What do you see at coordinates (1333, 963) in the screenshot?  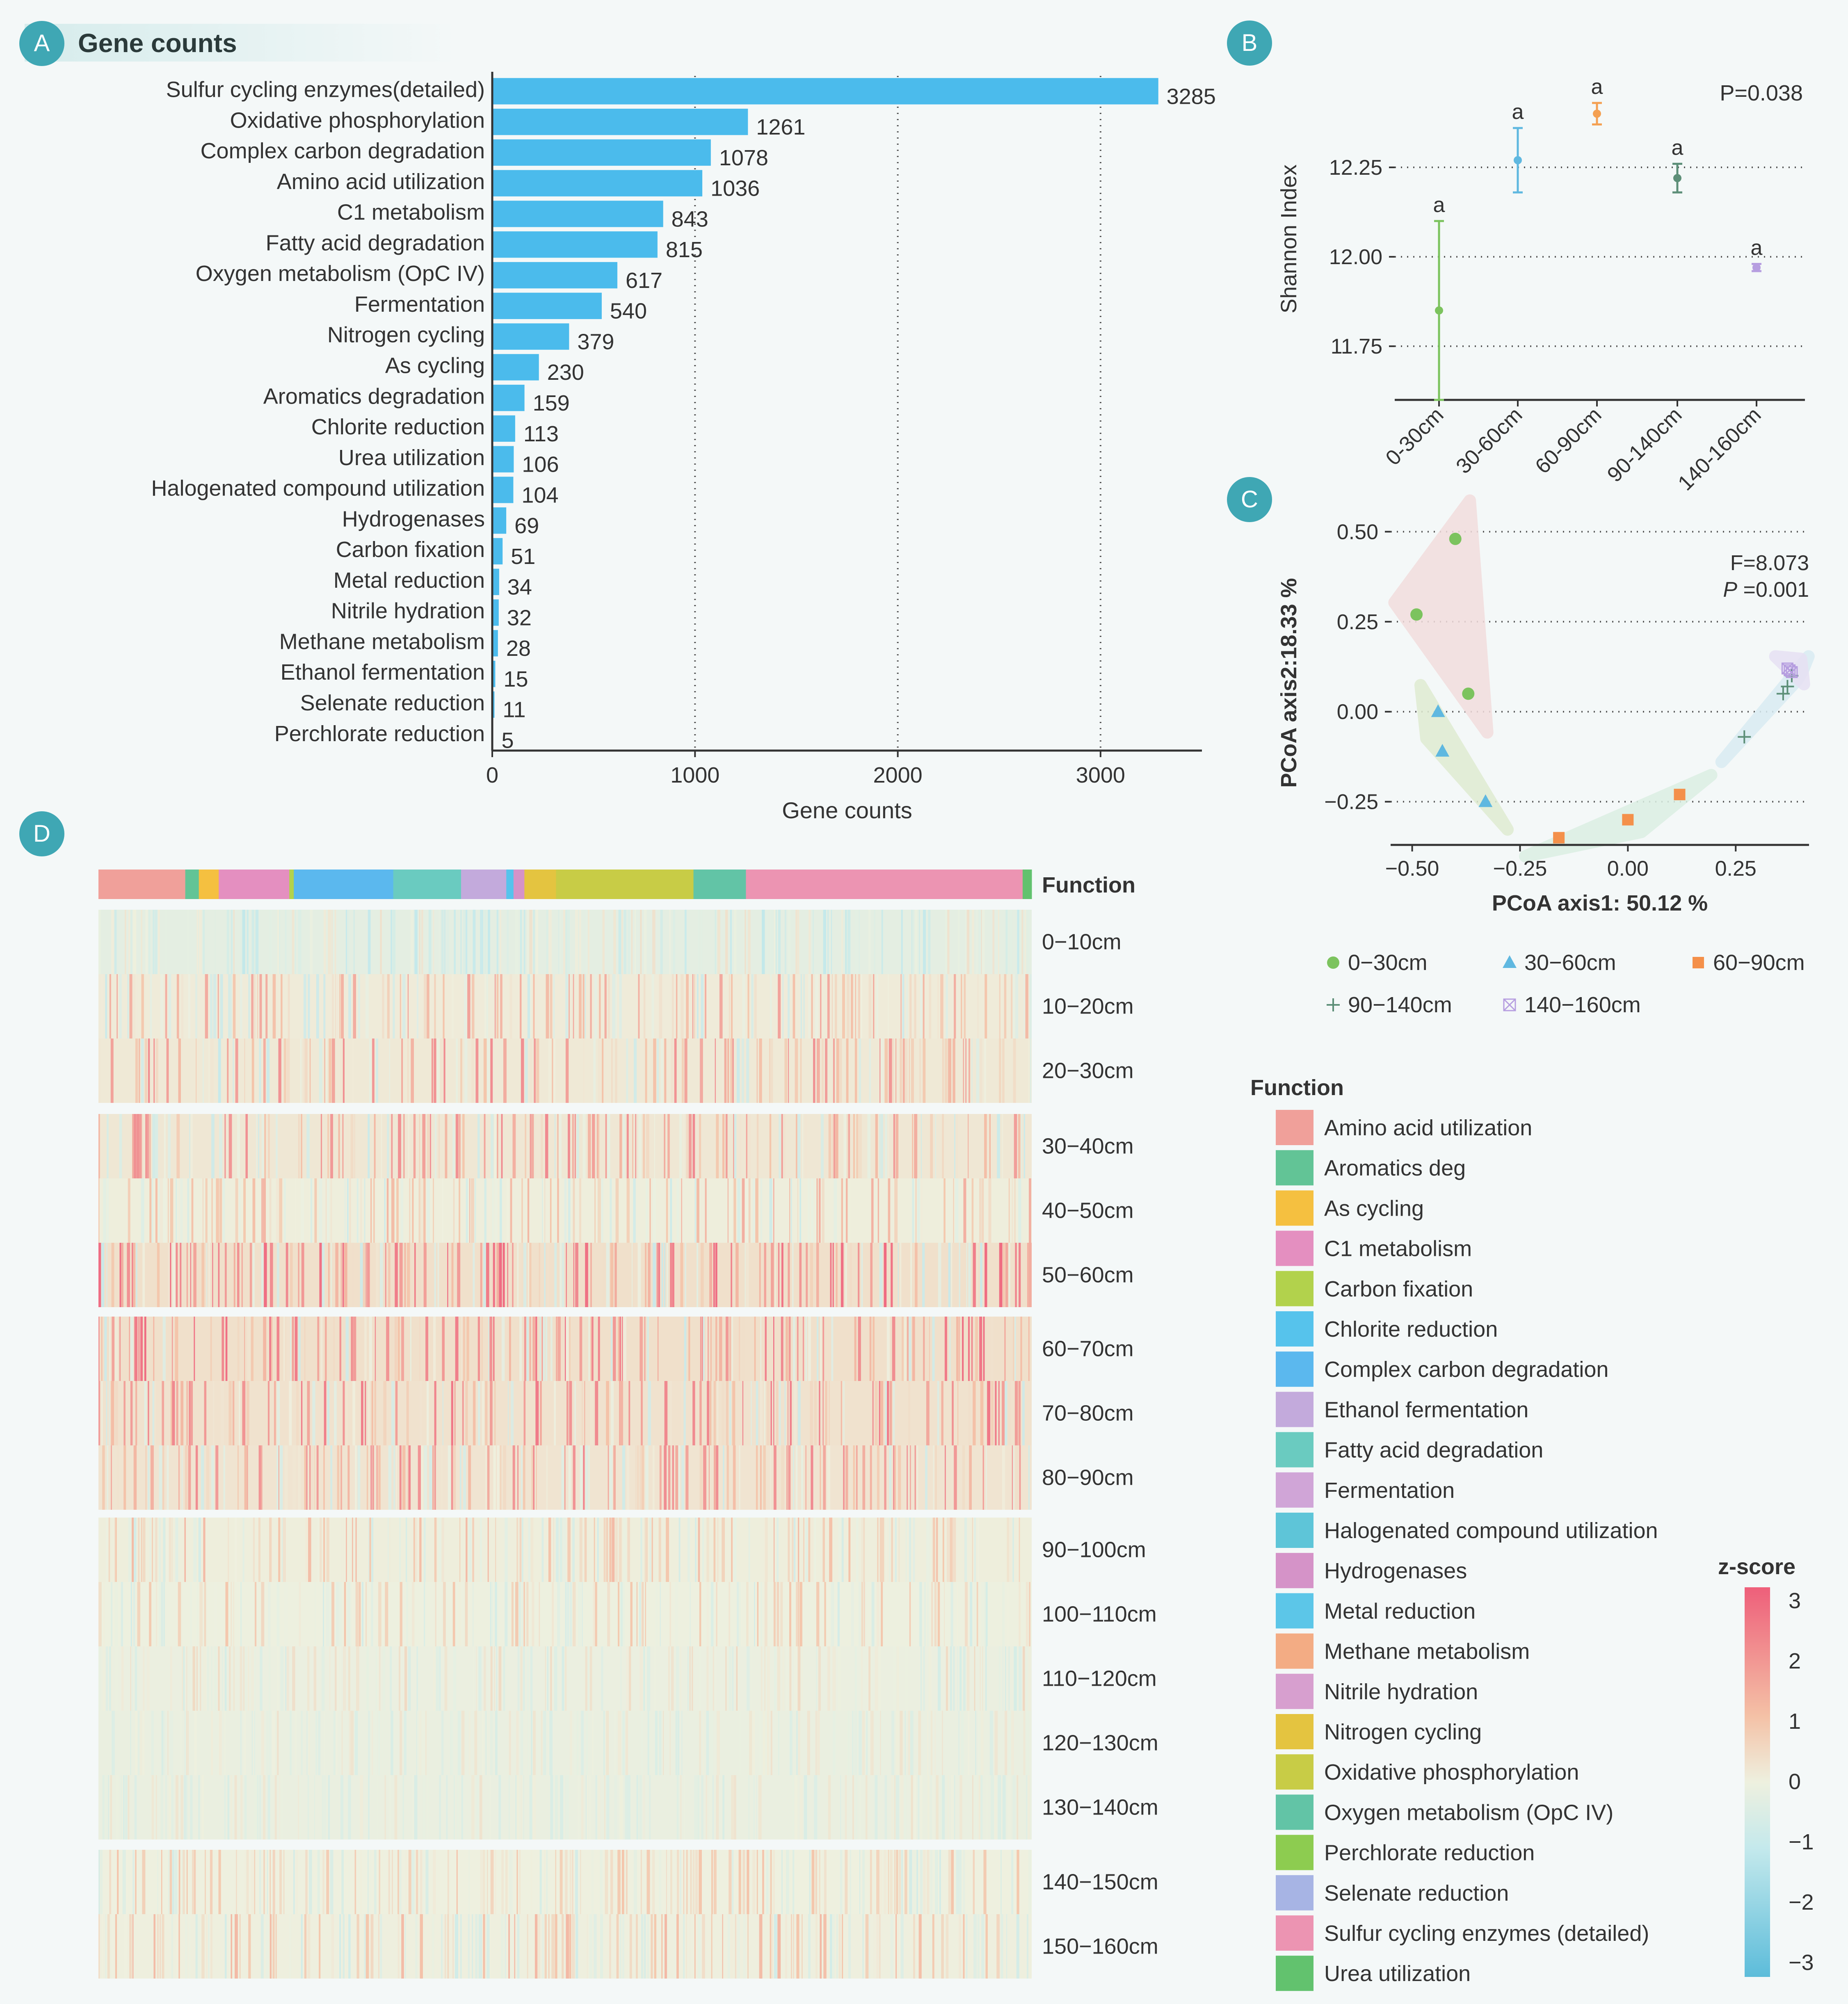 I see `legend-marker-0-30cm` at bounding box center [1333, 963].